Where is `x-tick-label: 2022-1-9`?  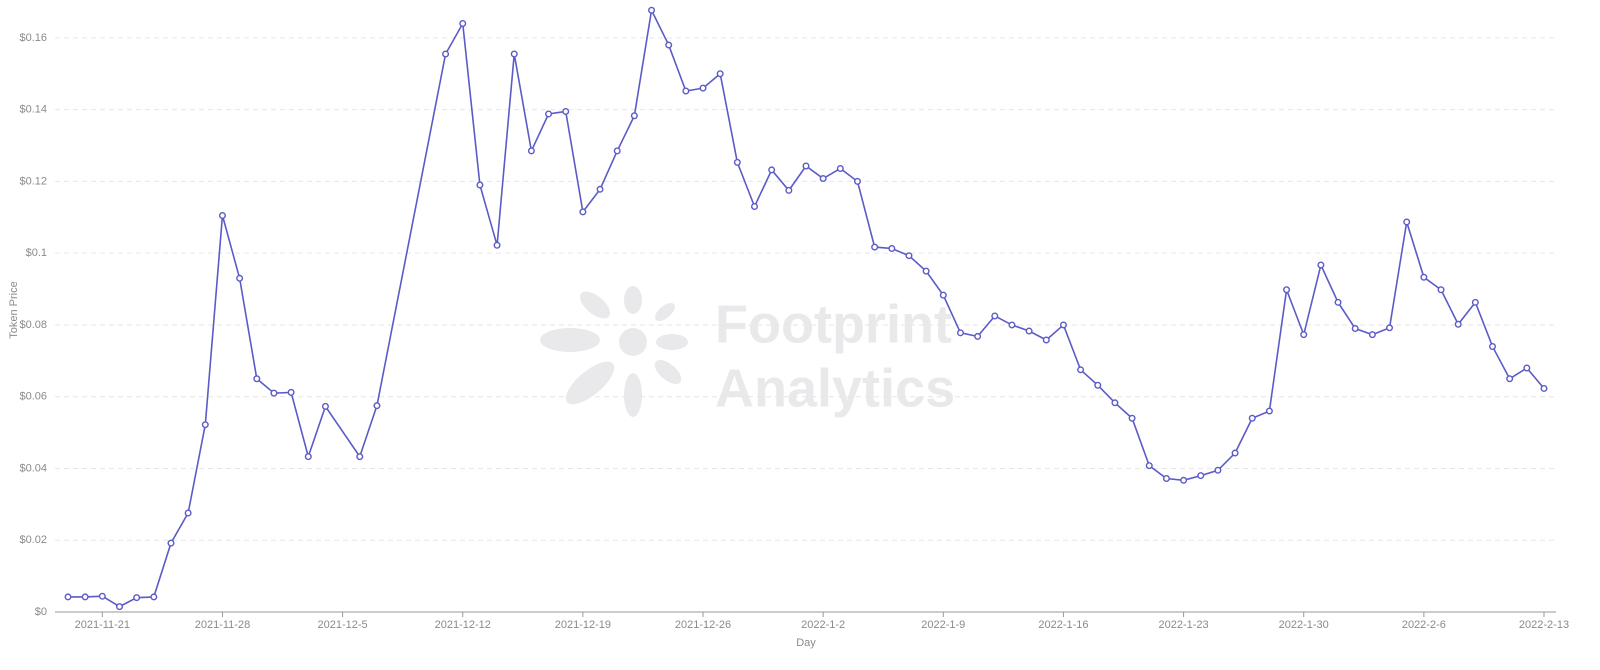 x-tick-label: 2022-1-9 is located at coordinates (943, 625).